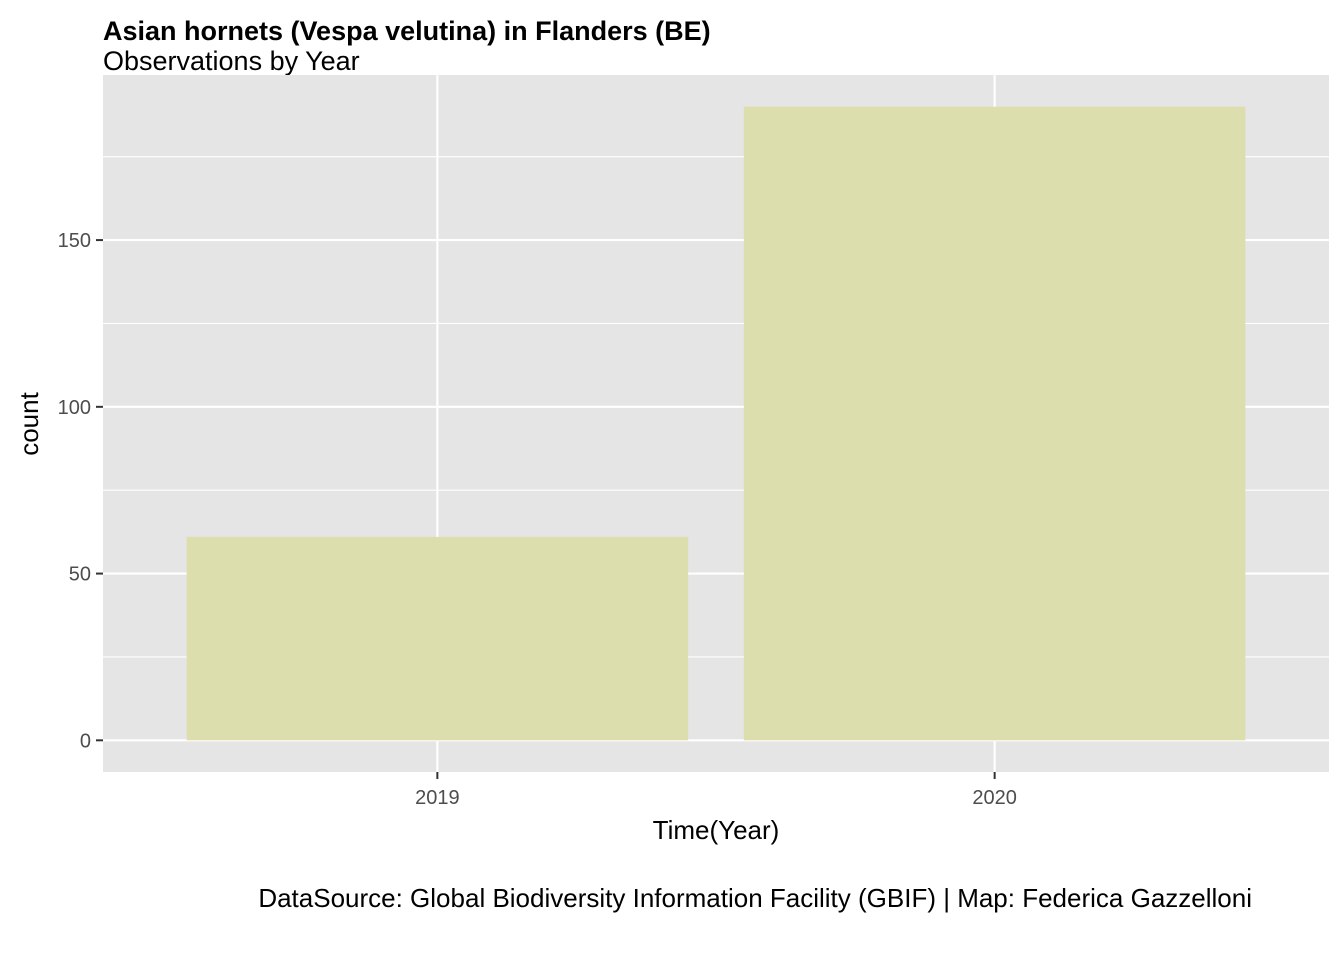 The height and width of the screenshot is (960, 1344). What do you see at coordinates (994, 798) in the screenshot?
I see `x-tick-label: 2020` at bounding box center [994, 798].